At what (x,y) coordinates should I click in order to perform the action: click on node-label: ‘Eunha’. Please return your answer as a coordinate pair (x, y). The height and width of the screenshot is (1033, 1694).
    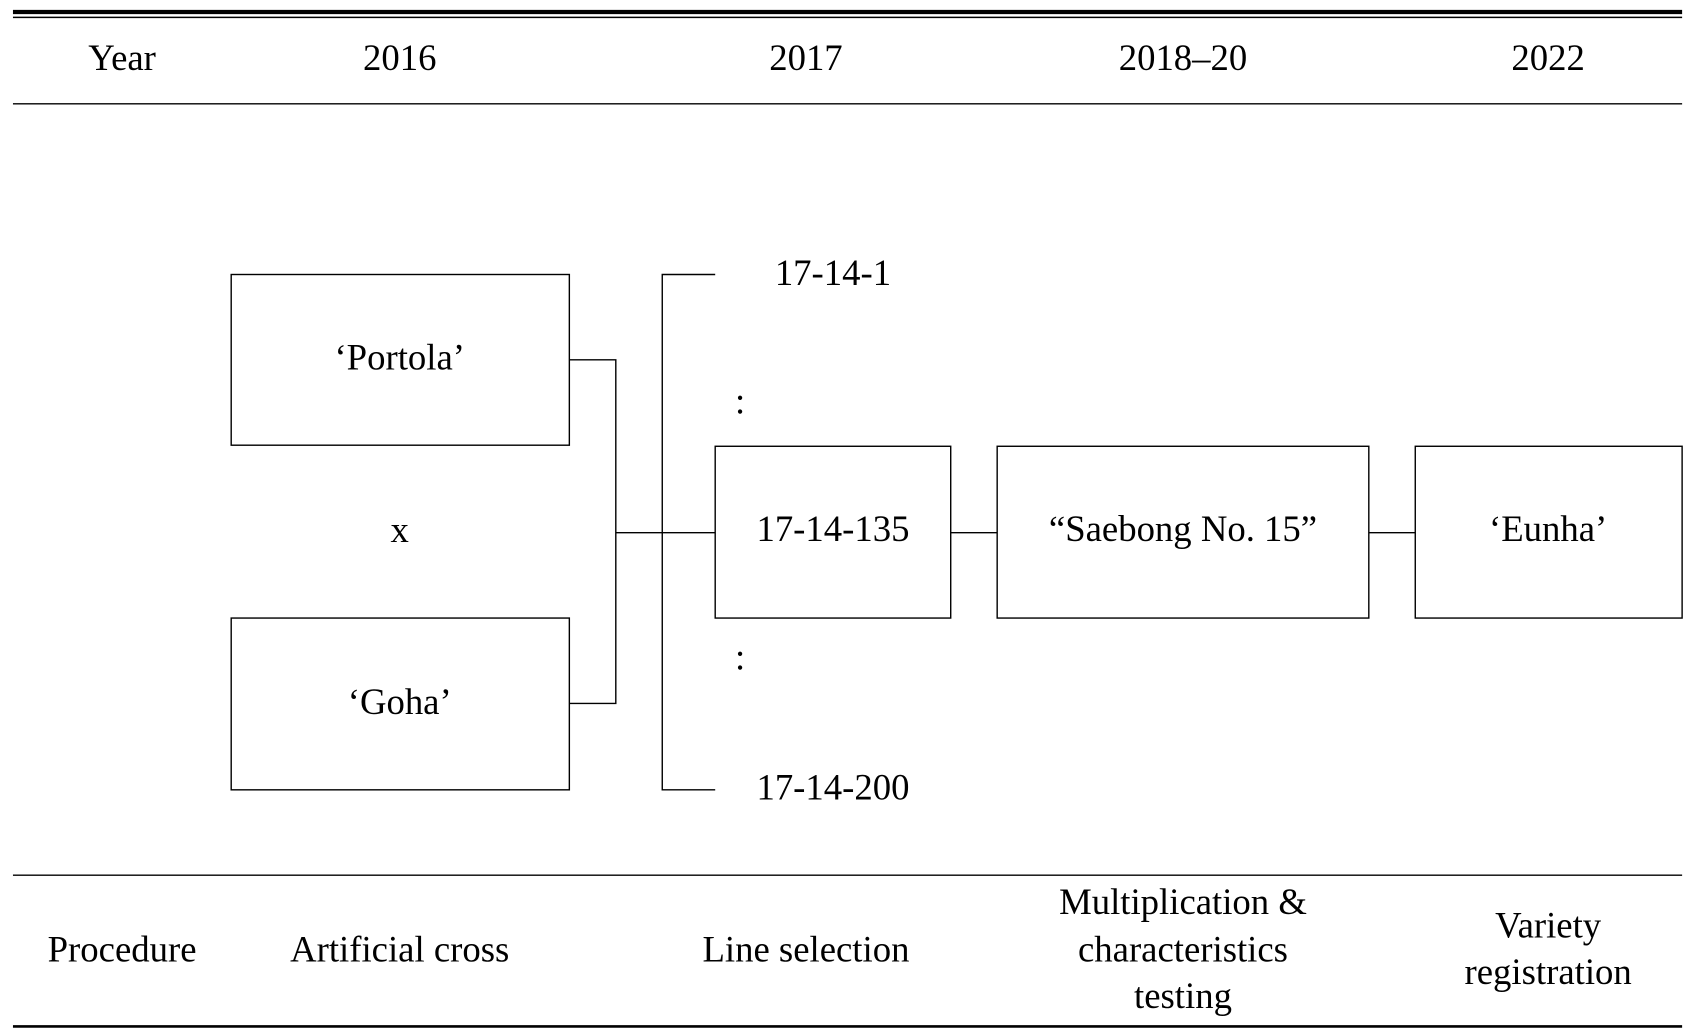
    Looking at the image, I should click on (1548, 528).